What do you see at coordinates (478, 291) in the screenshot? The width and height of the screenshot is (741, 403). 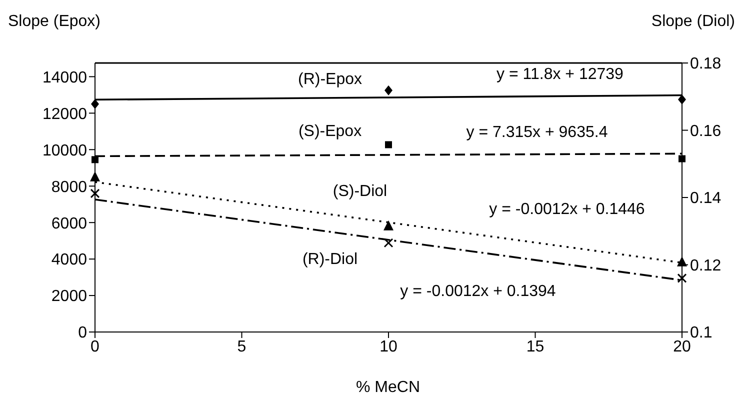 I see `annotation: y = -0.0012x + 0.1394` at bounding box center [478, 291].